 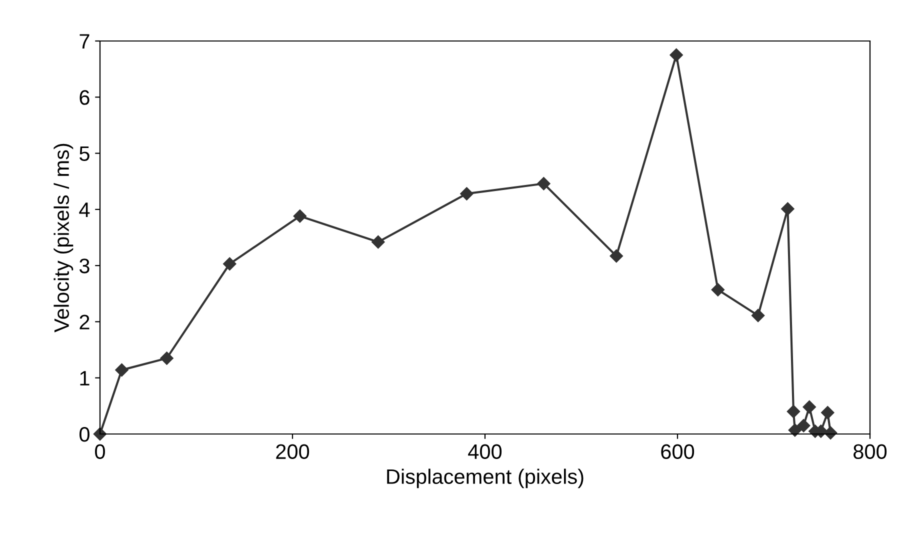 I want to click on y-tick-label: 6, so click(x=85, y=97).